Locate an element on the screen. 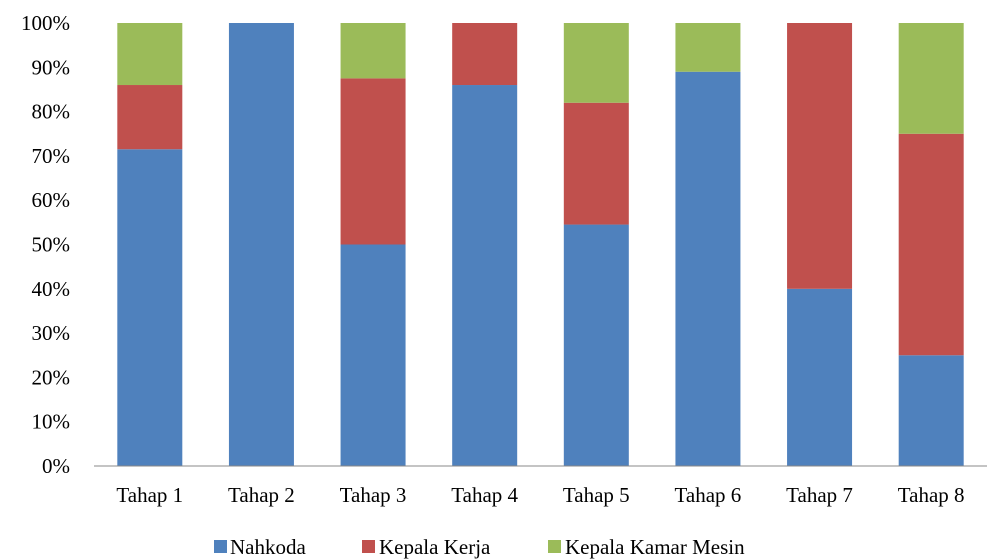 This screenshot has width=997, height=560. y-tick-label: 20% is located at coordinates (51, 377).